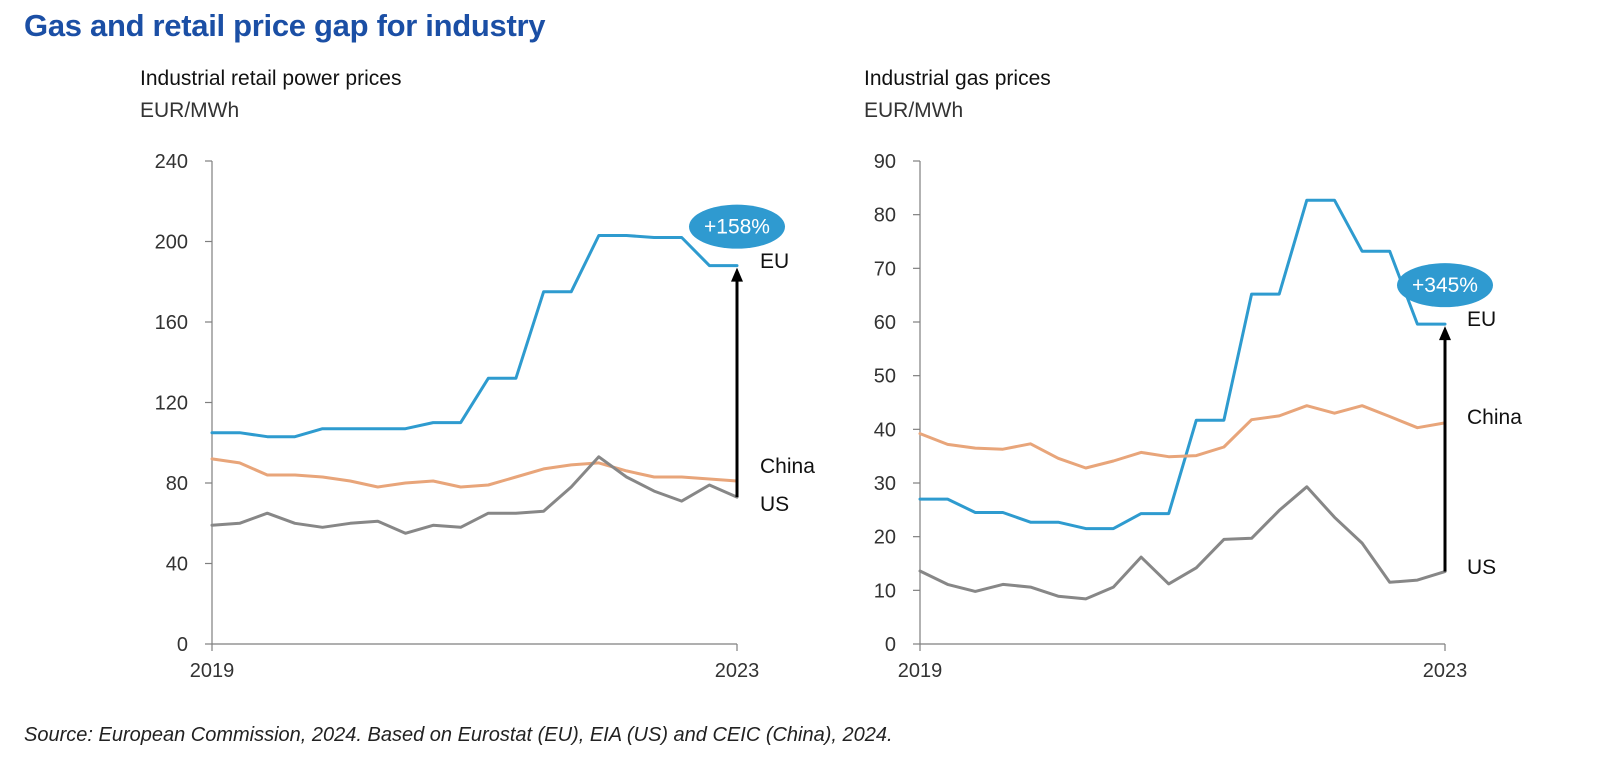 The height and width of the screenshot is (774, 1600). What do you see at coordinates (957, 78) in the screenshot?
I see `chart-title-gas: Industrial gas prices` at bounding box center [957, 78].